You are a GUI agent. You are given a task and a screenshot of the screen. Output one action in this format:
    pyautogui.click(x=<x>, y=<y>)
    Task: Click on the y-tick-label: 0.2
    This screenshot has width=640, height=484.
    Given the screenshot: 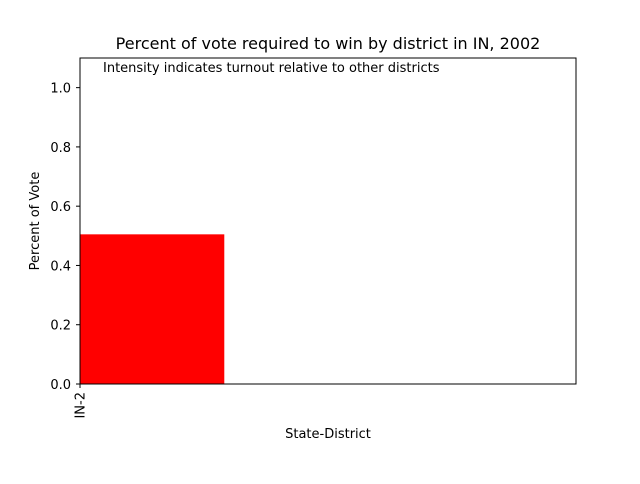 What is the action you would take?
    pyautogui.click(x=60, y=326)
    